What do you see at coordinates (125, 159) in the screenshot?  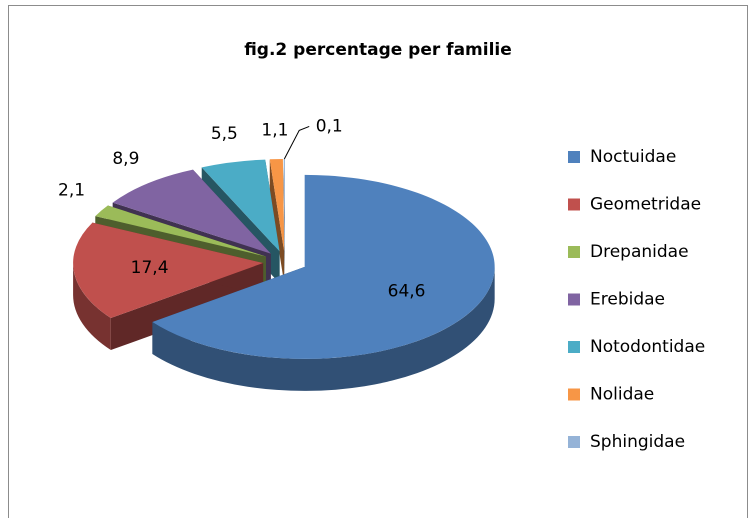 I see `data-label: 8,9` at bounding box center [125, 159].